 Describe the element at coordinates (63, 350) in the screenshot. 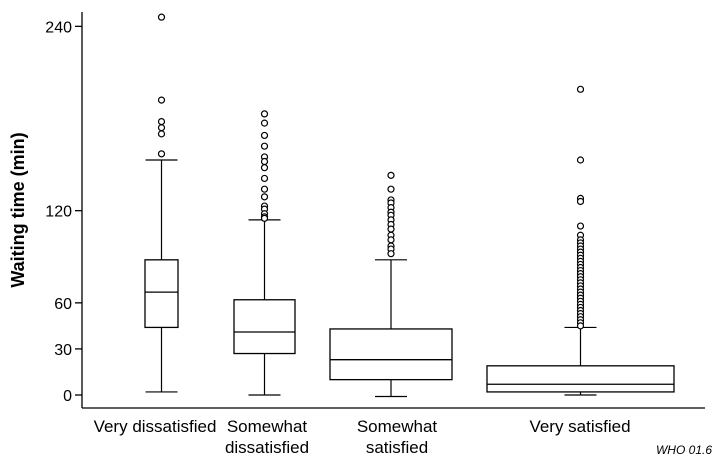

I see `y-tick-label: 30` at that location.